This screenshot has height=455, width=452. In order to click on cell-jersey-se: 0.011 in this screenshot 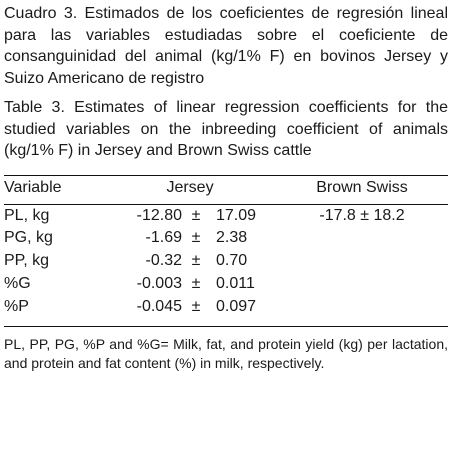, I will do `click(235, 283)`.